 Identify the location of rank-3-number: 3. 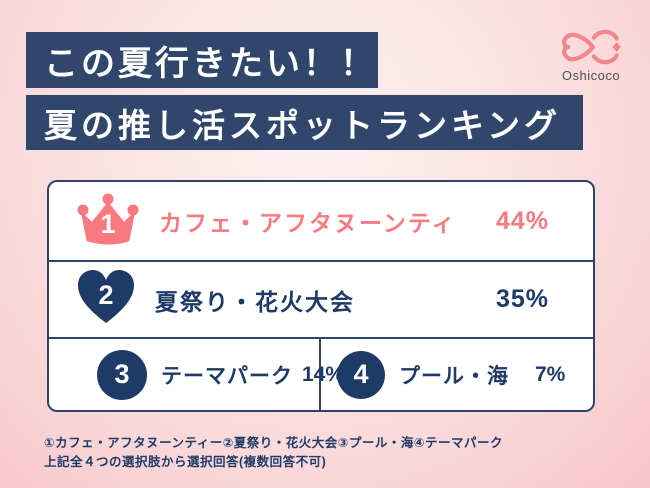
(122, 374).